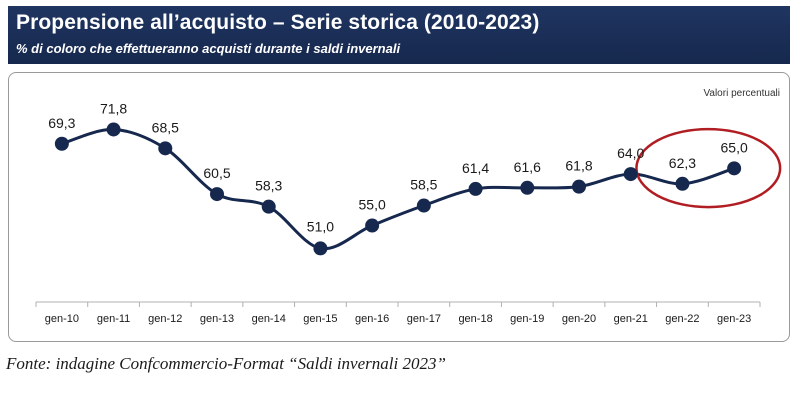 The image size is (800, 400). What do you see at coordinates (682, 163) in the screenshot?
I see `data-label: 62,3` at bounding box center [682, 163].